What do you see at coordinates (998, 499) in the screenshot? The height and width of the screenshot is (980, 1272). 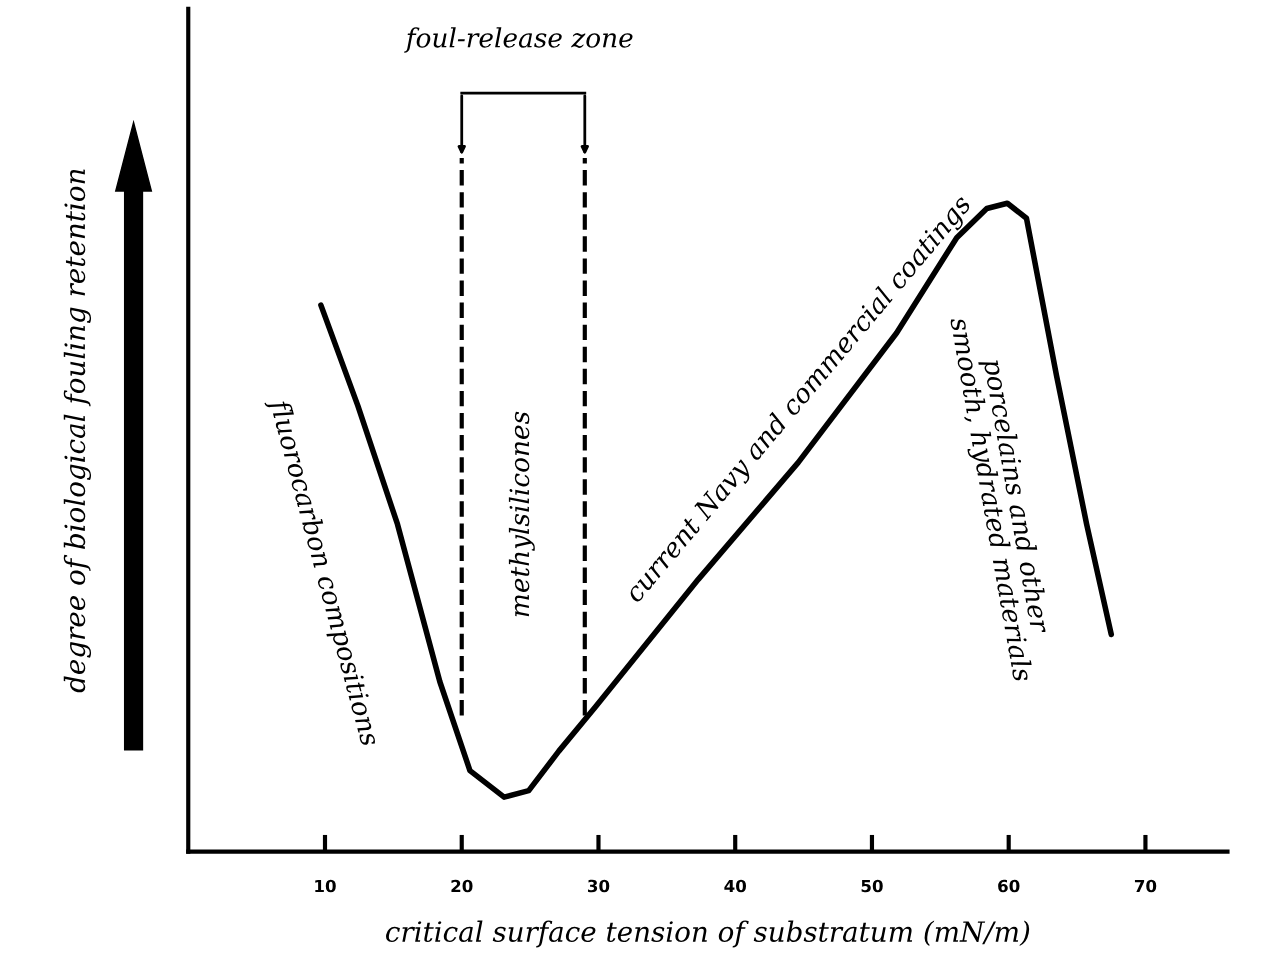 I see `annotation: porcelains and other smooth, hydrated materials` at bounding box center [998, 499].